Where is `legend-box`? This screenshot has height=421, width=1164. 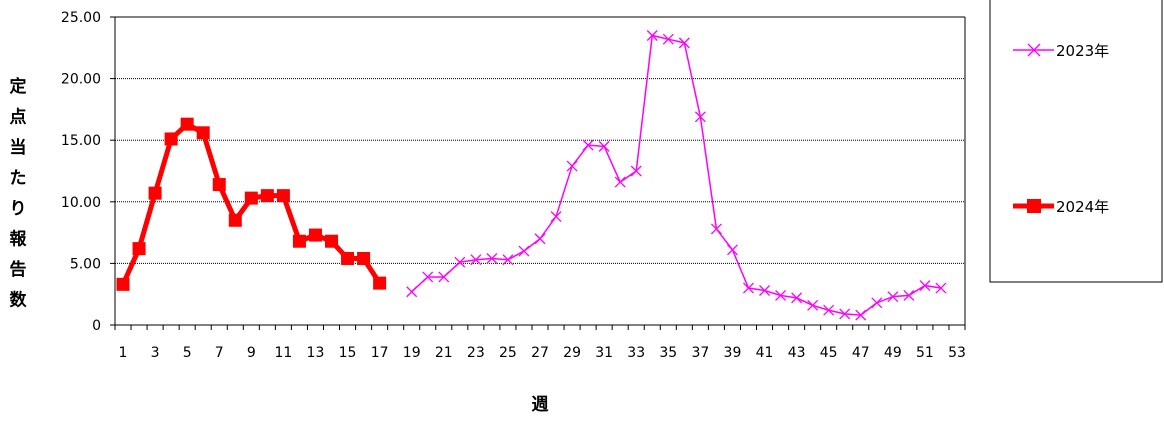
legend-box is located at coordinates (1076, 141).